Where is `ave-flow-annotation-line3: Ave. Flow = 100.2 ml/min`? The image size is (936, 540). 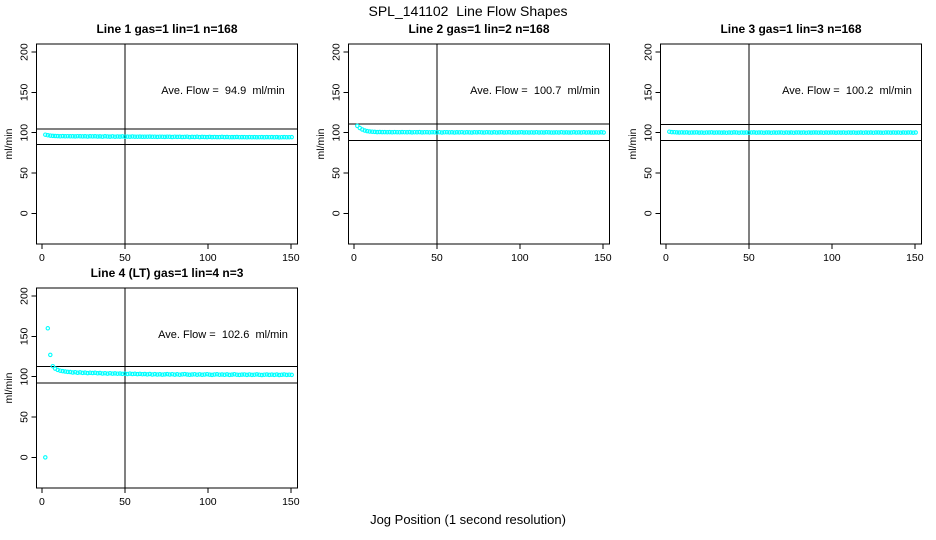 ave-flow-annotation-line3: Ave. Flow = 100.2 ml/min is located at coordinates (847, 91).